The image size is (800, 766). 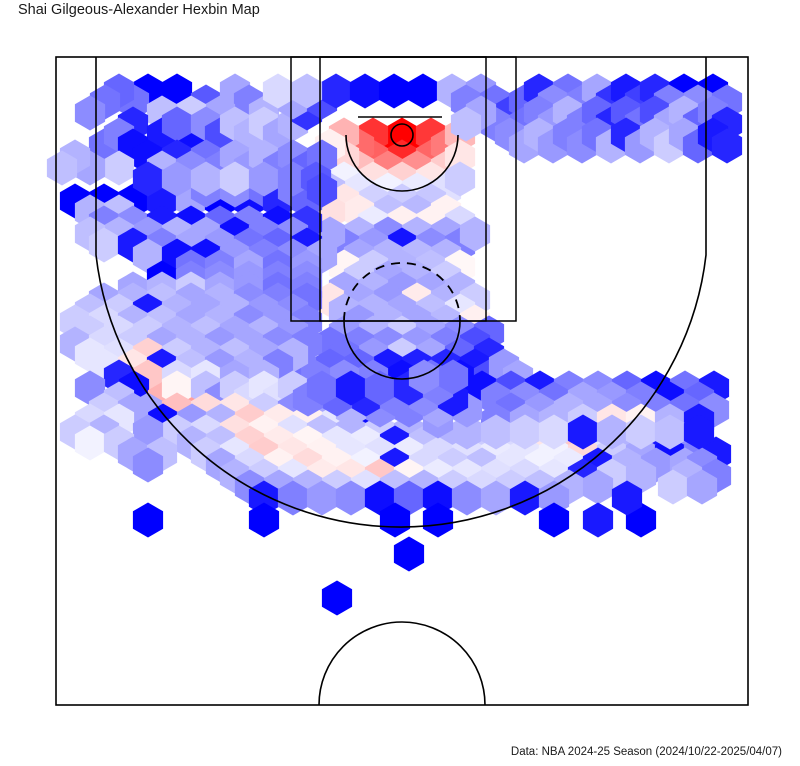 What do you see at coordinates (402, 350) in the screenshot?
I see `free-throw-circle-lower` at bounding box center [402, 350].